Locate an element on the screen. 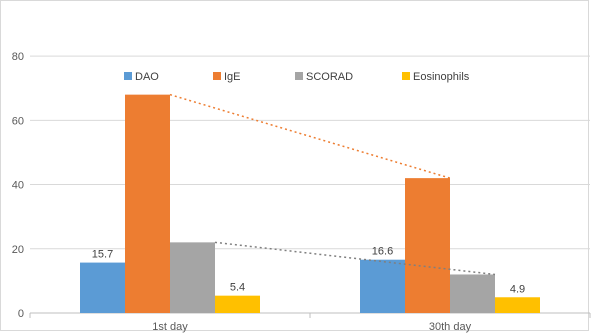 The image size is (591, 333). legend: DAO IgE SCORAD Eosinophils is located at coordinates (297, 77).